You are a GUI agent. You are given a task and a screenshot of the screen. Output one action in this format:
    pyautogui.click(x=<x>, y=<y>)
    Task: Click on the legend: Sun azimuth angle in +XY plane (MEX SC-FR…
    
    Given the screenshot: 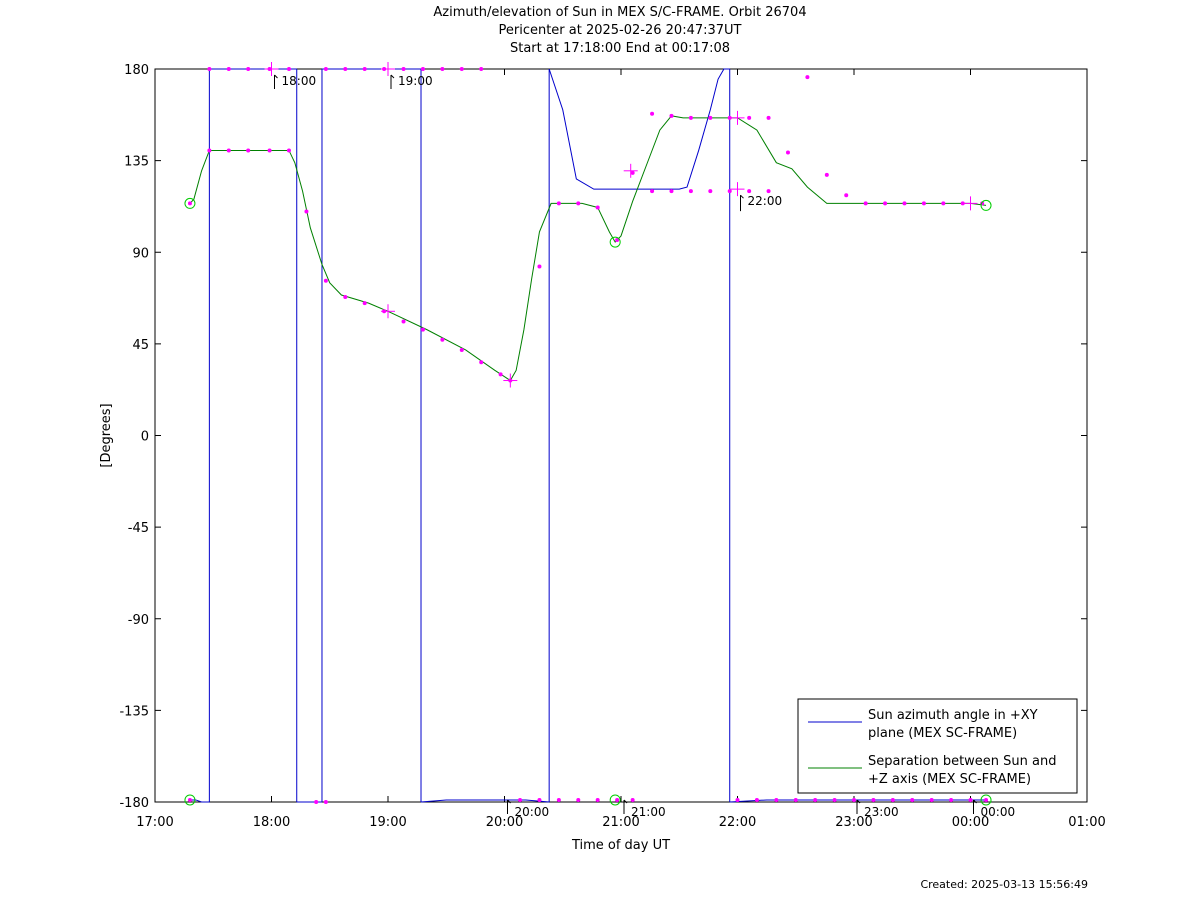 What is the action you would take?
    pyautogui.click(x=937, y=746)
    